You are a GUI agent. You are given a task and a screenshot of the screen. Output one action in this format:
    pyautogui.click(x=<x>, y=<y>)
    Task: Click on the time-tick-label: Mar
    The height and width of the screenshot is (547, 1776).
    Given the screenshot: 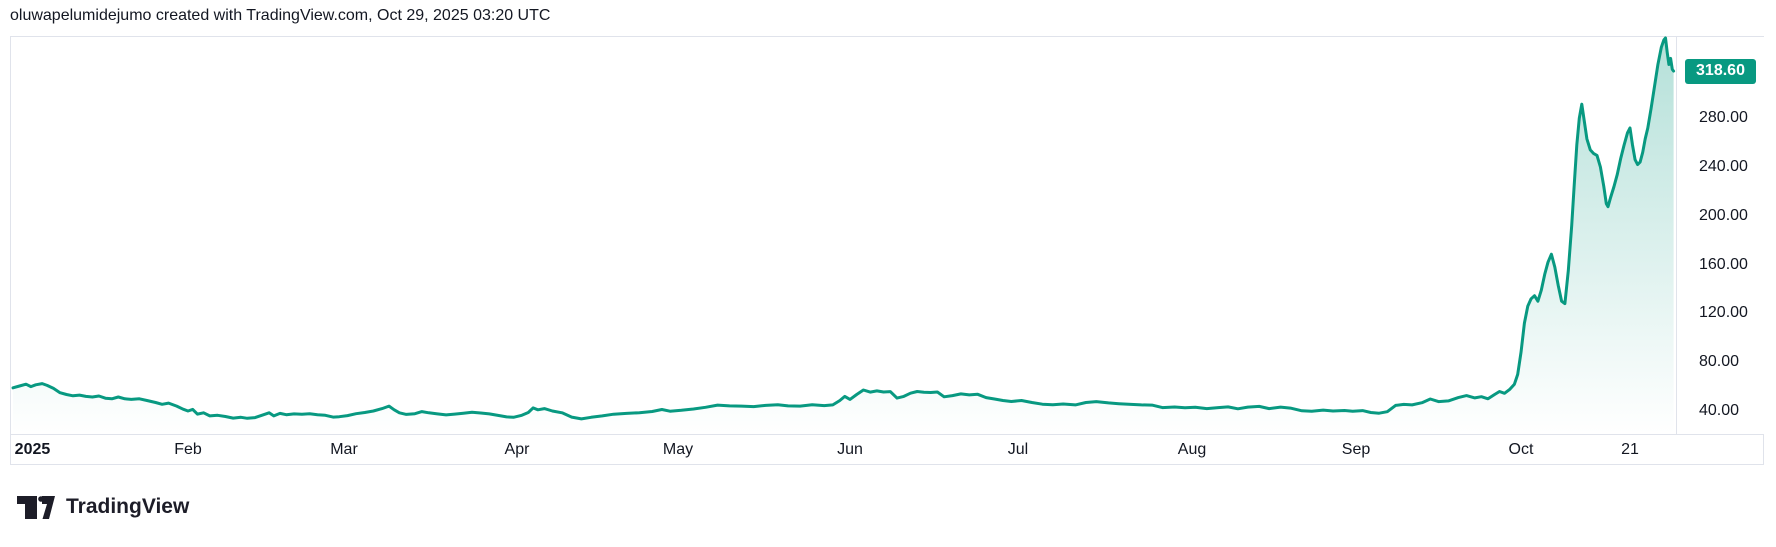 What is the action you would take?
    pyautogui.click(x=344, y=449)
    